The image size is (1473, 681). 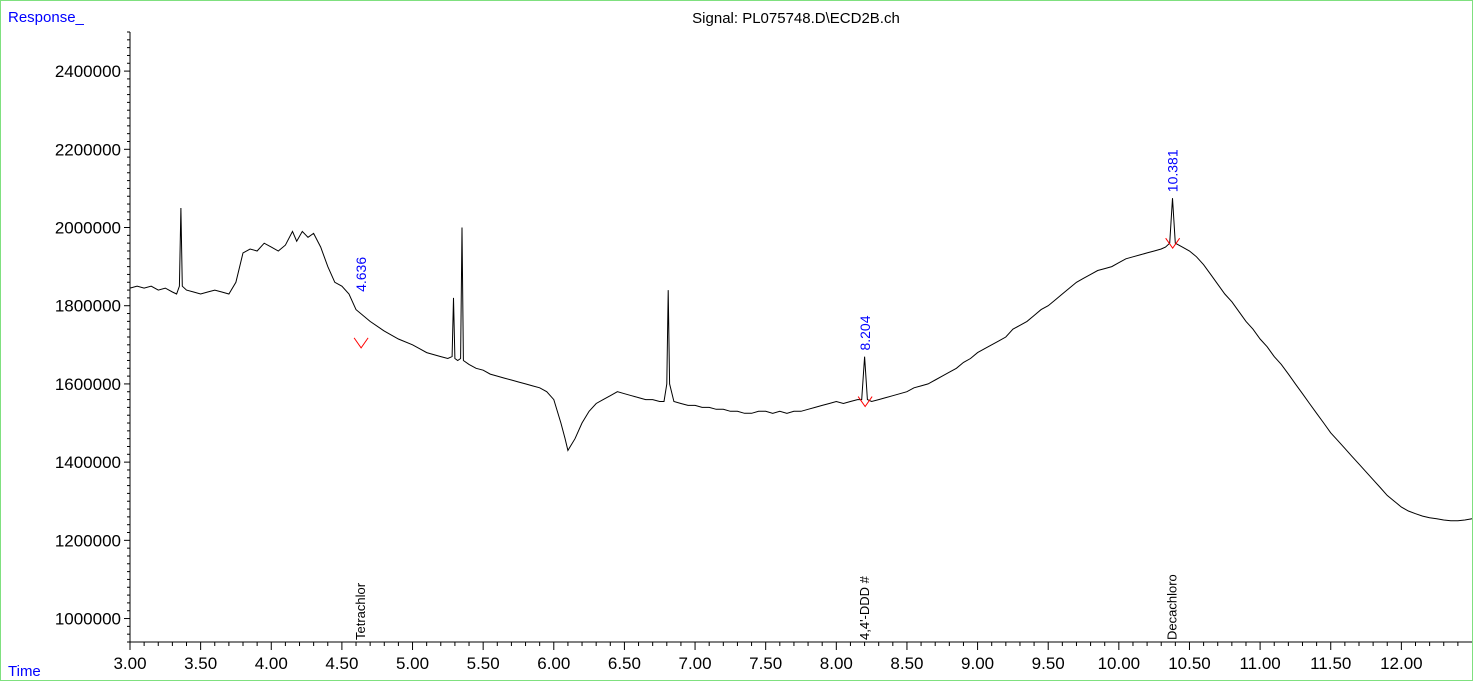 What do you see at coordinates (88, 228) in the screenshot?
I see `y-tick-label: 2000000` at bounding box center [88, 228].